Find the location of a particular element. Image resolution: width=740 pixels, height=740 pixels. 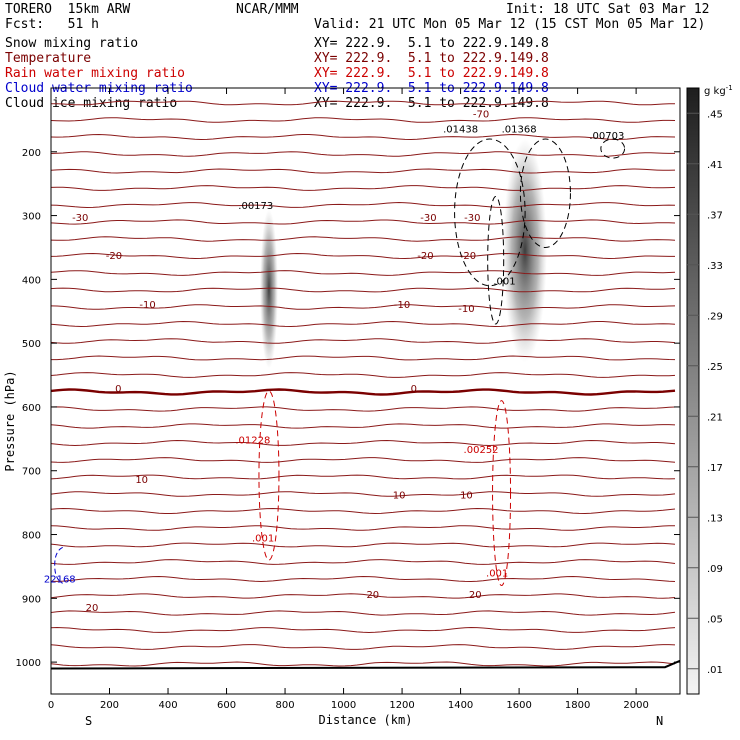

y-tick-label: 900 is located at coordinates (31, 599).